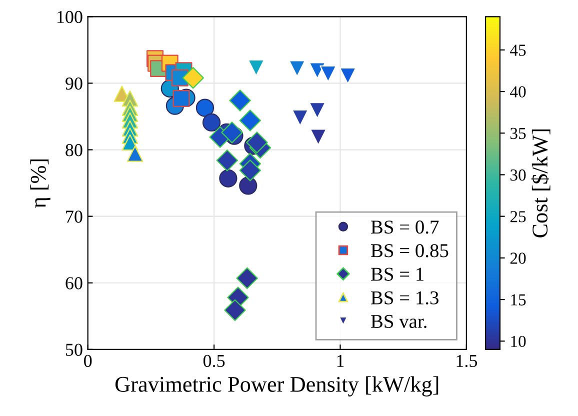 This screenshot has width=578, height=416. What do you see at coordinates (518, 175) in the screenshot?
I see `color-bar-label: 30` at bounding box center [518, 175].